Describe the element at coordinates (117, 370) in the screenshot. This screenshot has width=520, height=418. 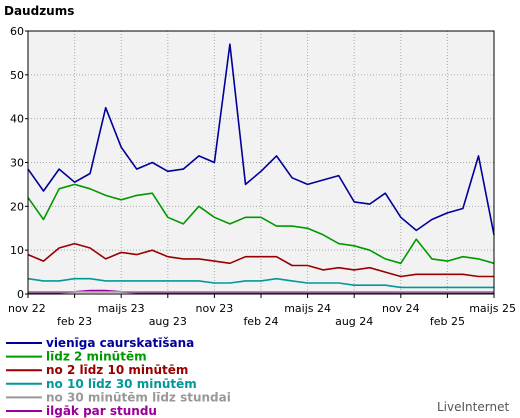
I see `legend-label: no 2 līdz 10 minūtēm` at that location.